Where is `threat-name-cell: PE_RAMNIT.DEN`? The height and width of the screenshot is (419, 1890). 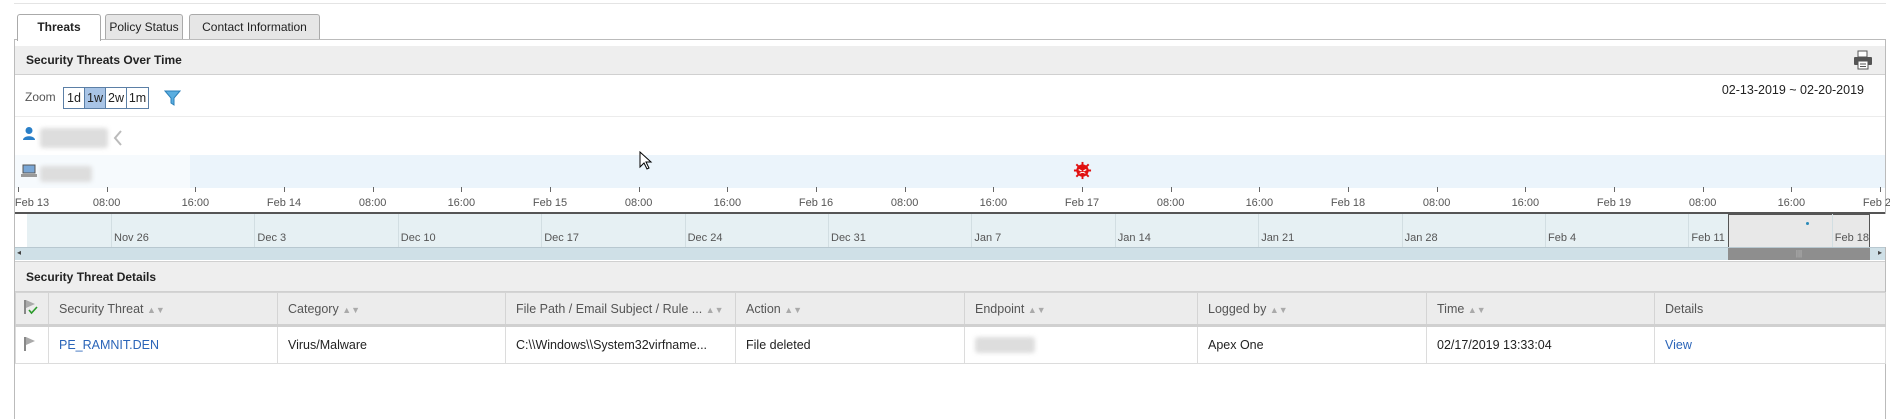 threat-name-cell: PE_RAMNIT.DEN is located at coordinates (163, 344).